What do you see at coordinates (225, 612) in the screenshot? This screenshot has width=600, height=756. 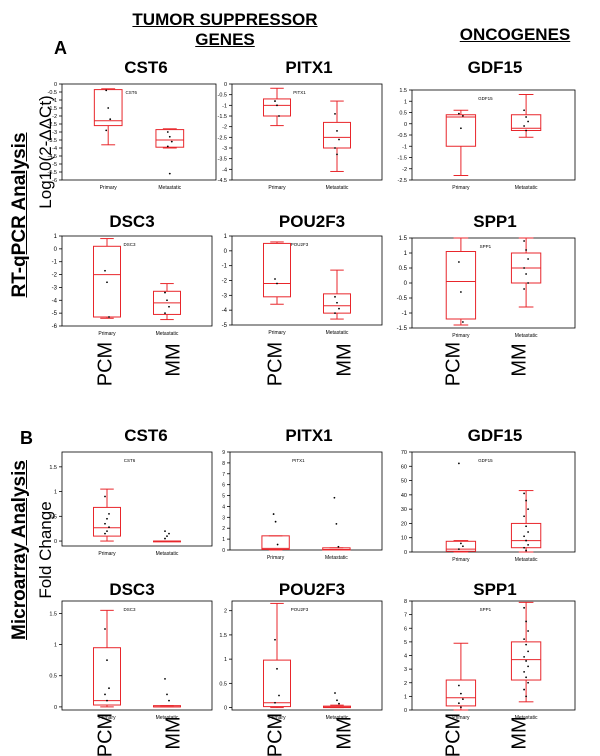 I see `y-tick-label: 2` at bounding box center [225, 612].